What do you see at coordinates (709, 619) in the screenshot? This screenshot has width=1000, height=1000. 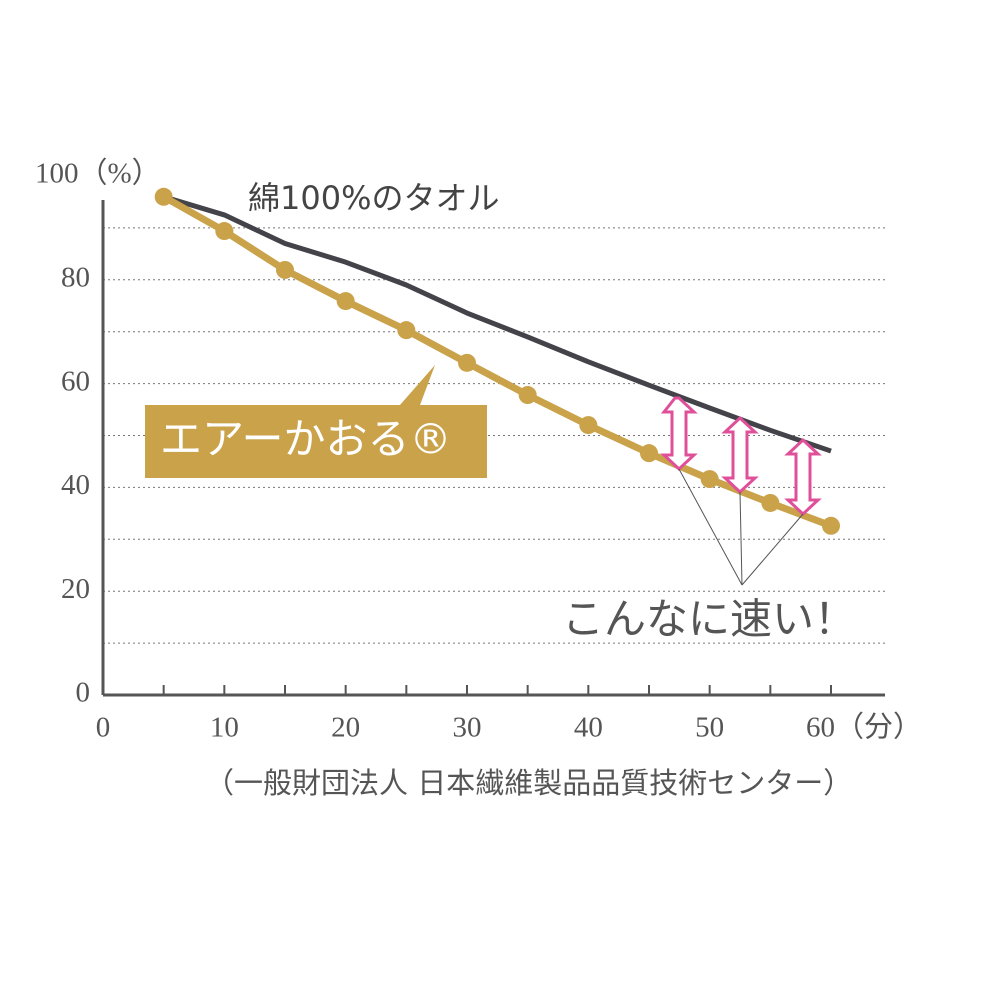 I see `annotation: こんなに速い！` at bounding box center [709, 619].